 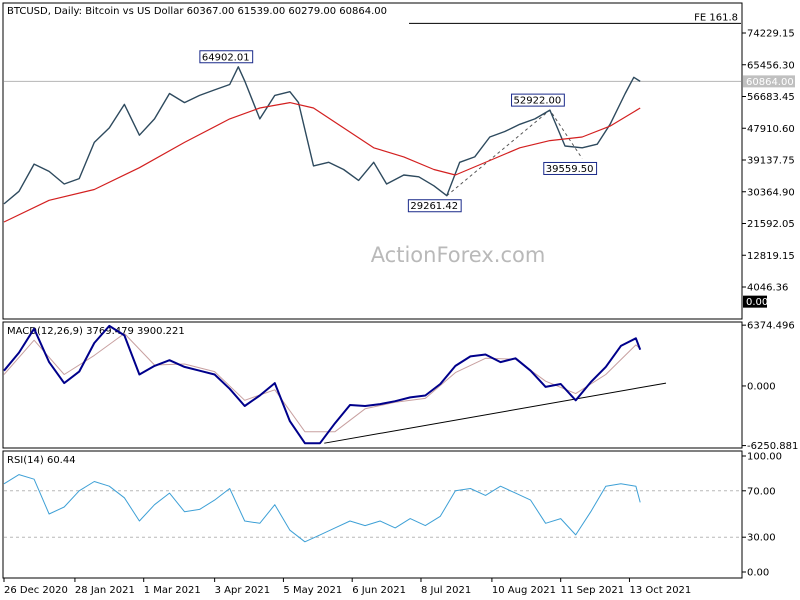 What do you see at coordinates (446, 590) in the screenshot?
I see `time-axis-tick-label: 8 Jul 2021` at bounding box center [446, 590].